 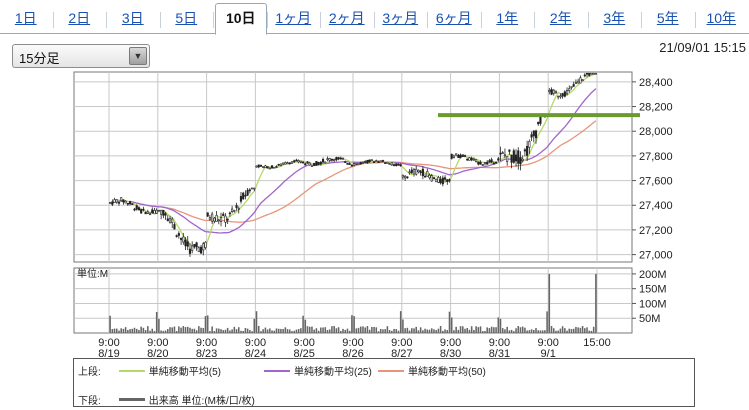 What do you see at coordinates (25, 18) in the screenshot?
I see `tab-1日: 1日` at bounding box center [25, 18].